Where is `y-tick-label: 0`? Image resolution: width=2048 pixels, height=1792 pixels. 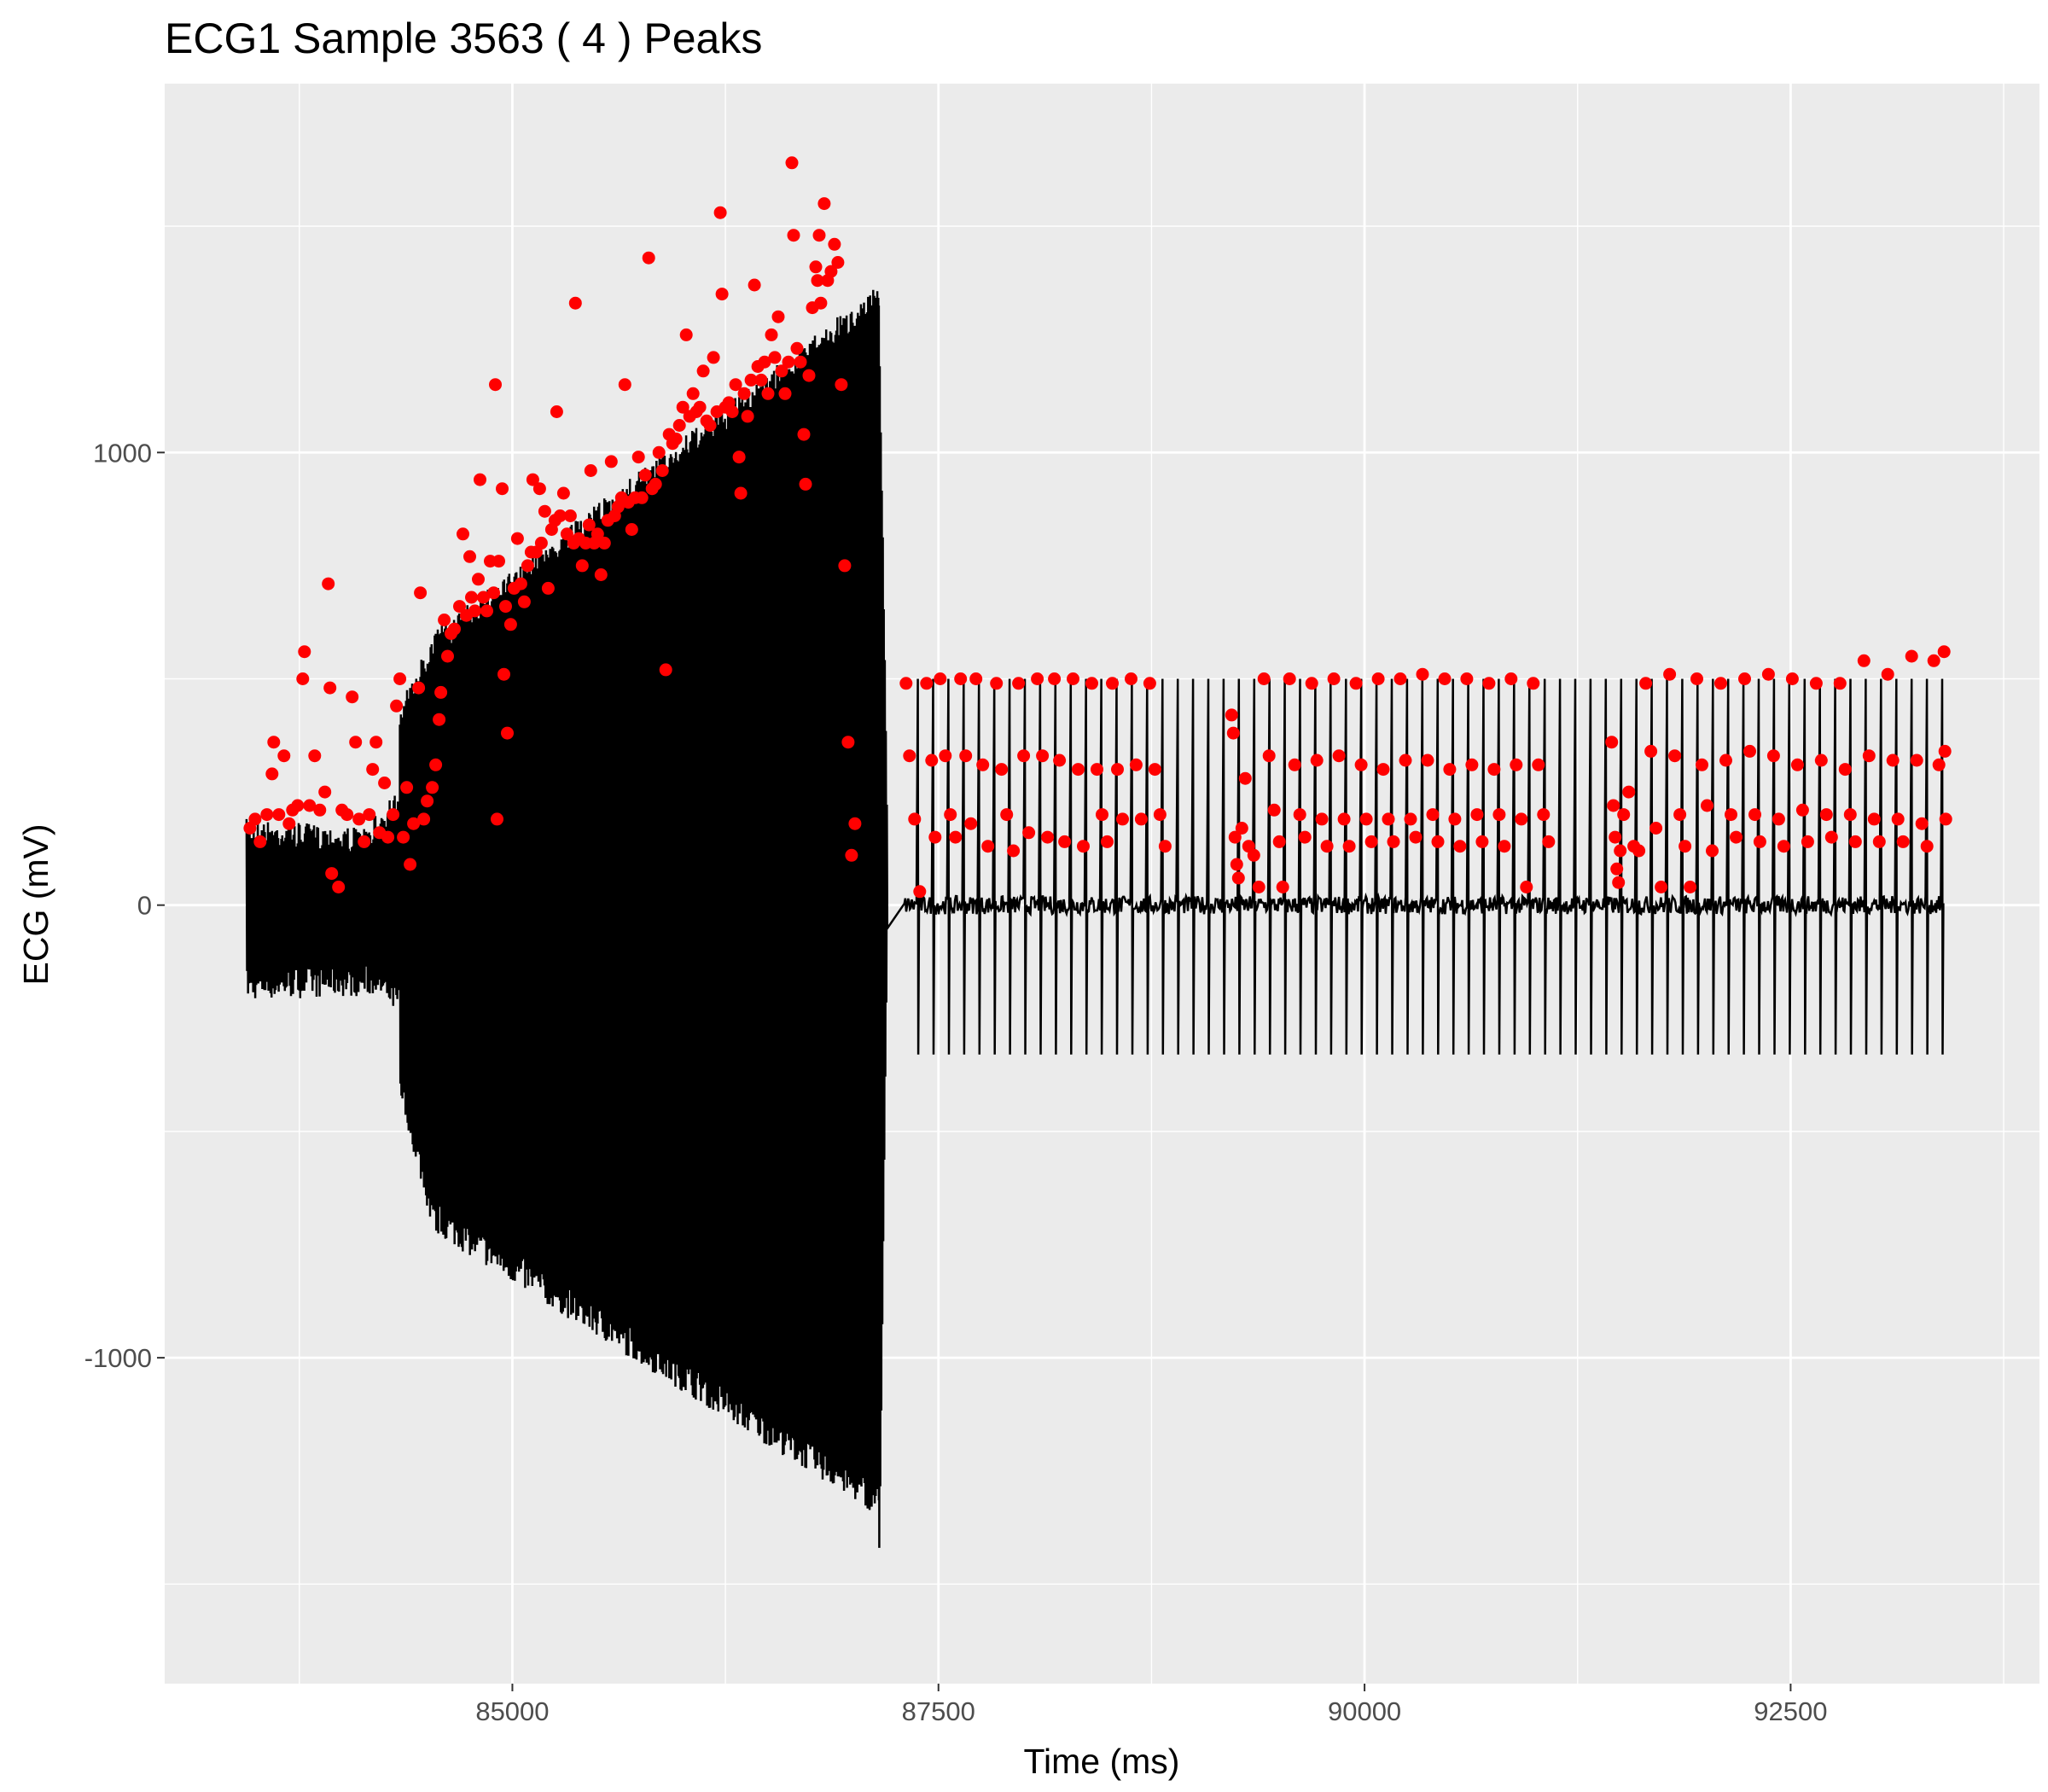 y-tick-label: 0 is located at coordinates (144, 906).